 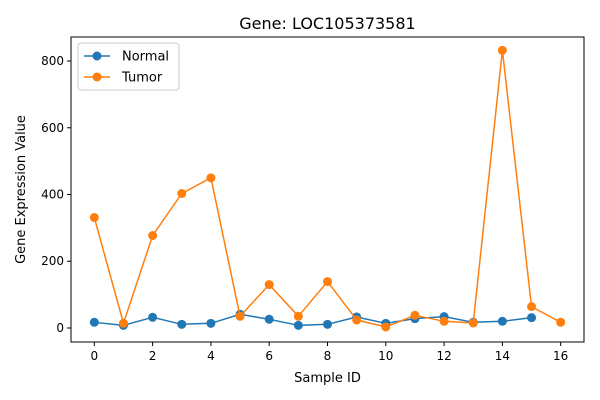 What do you see at coordinates (21, 189) in the screenshot?
I see `y-axis-label: Gene Expression Value` at bounding box center [21, 189].